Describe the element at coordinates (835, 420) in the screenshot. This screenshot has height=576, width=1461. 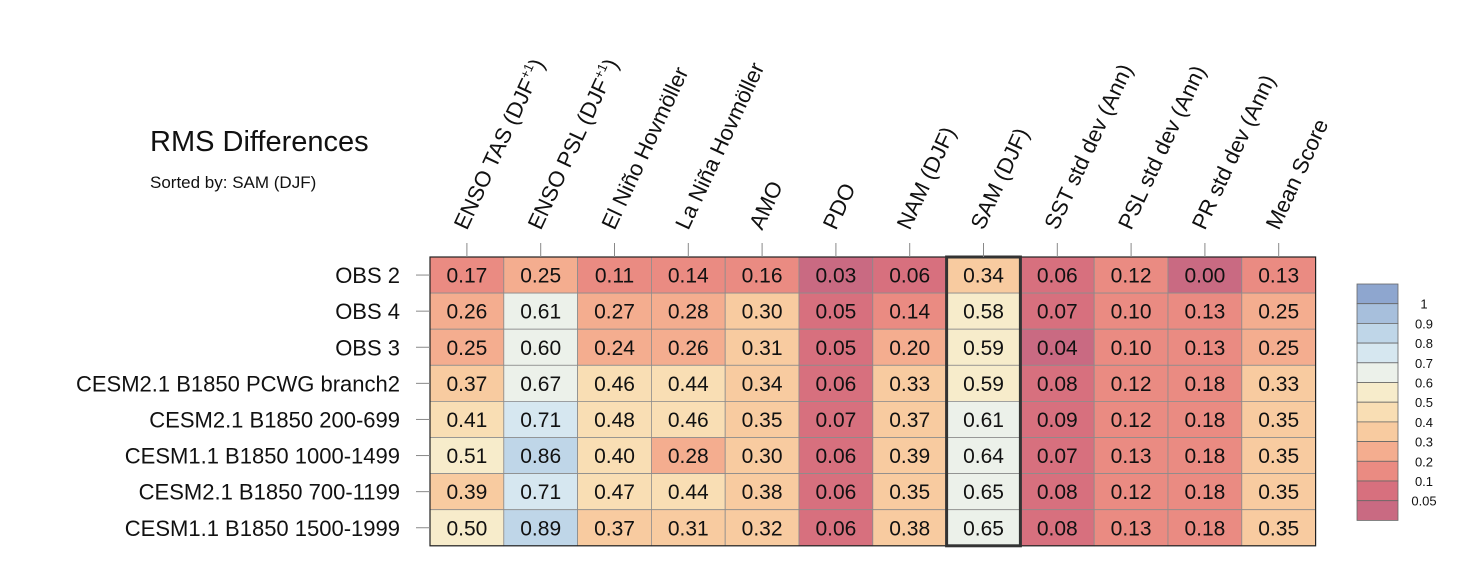
I see `cell-value-label: 0.07` at that location.